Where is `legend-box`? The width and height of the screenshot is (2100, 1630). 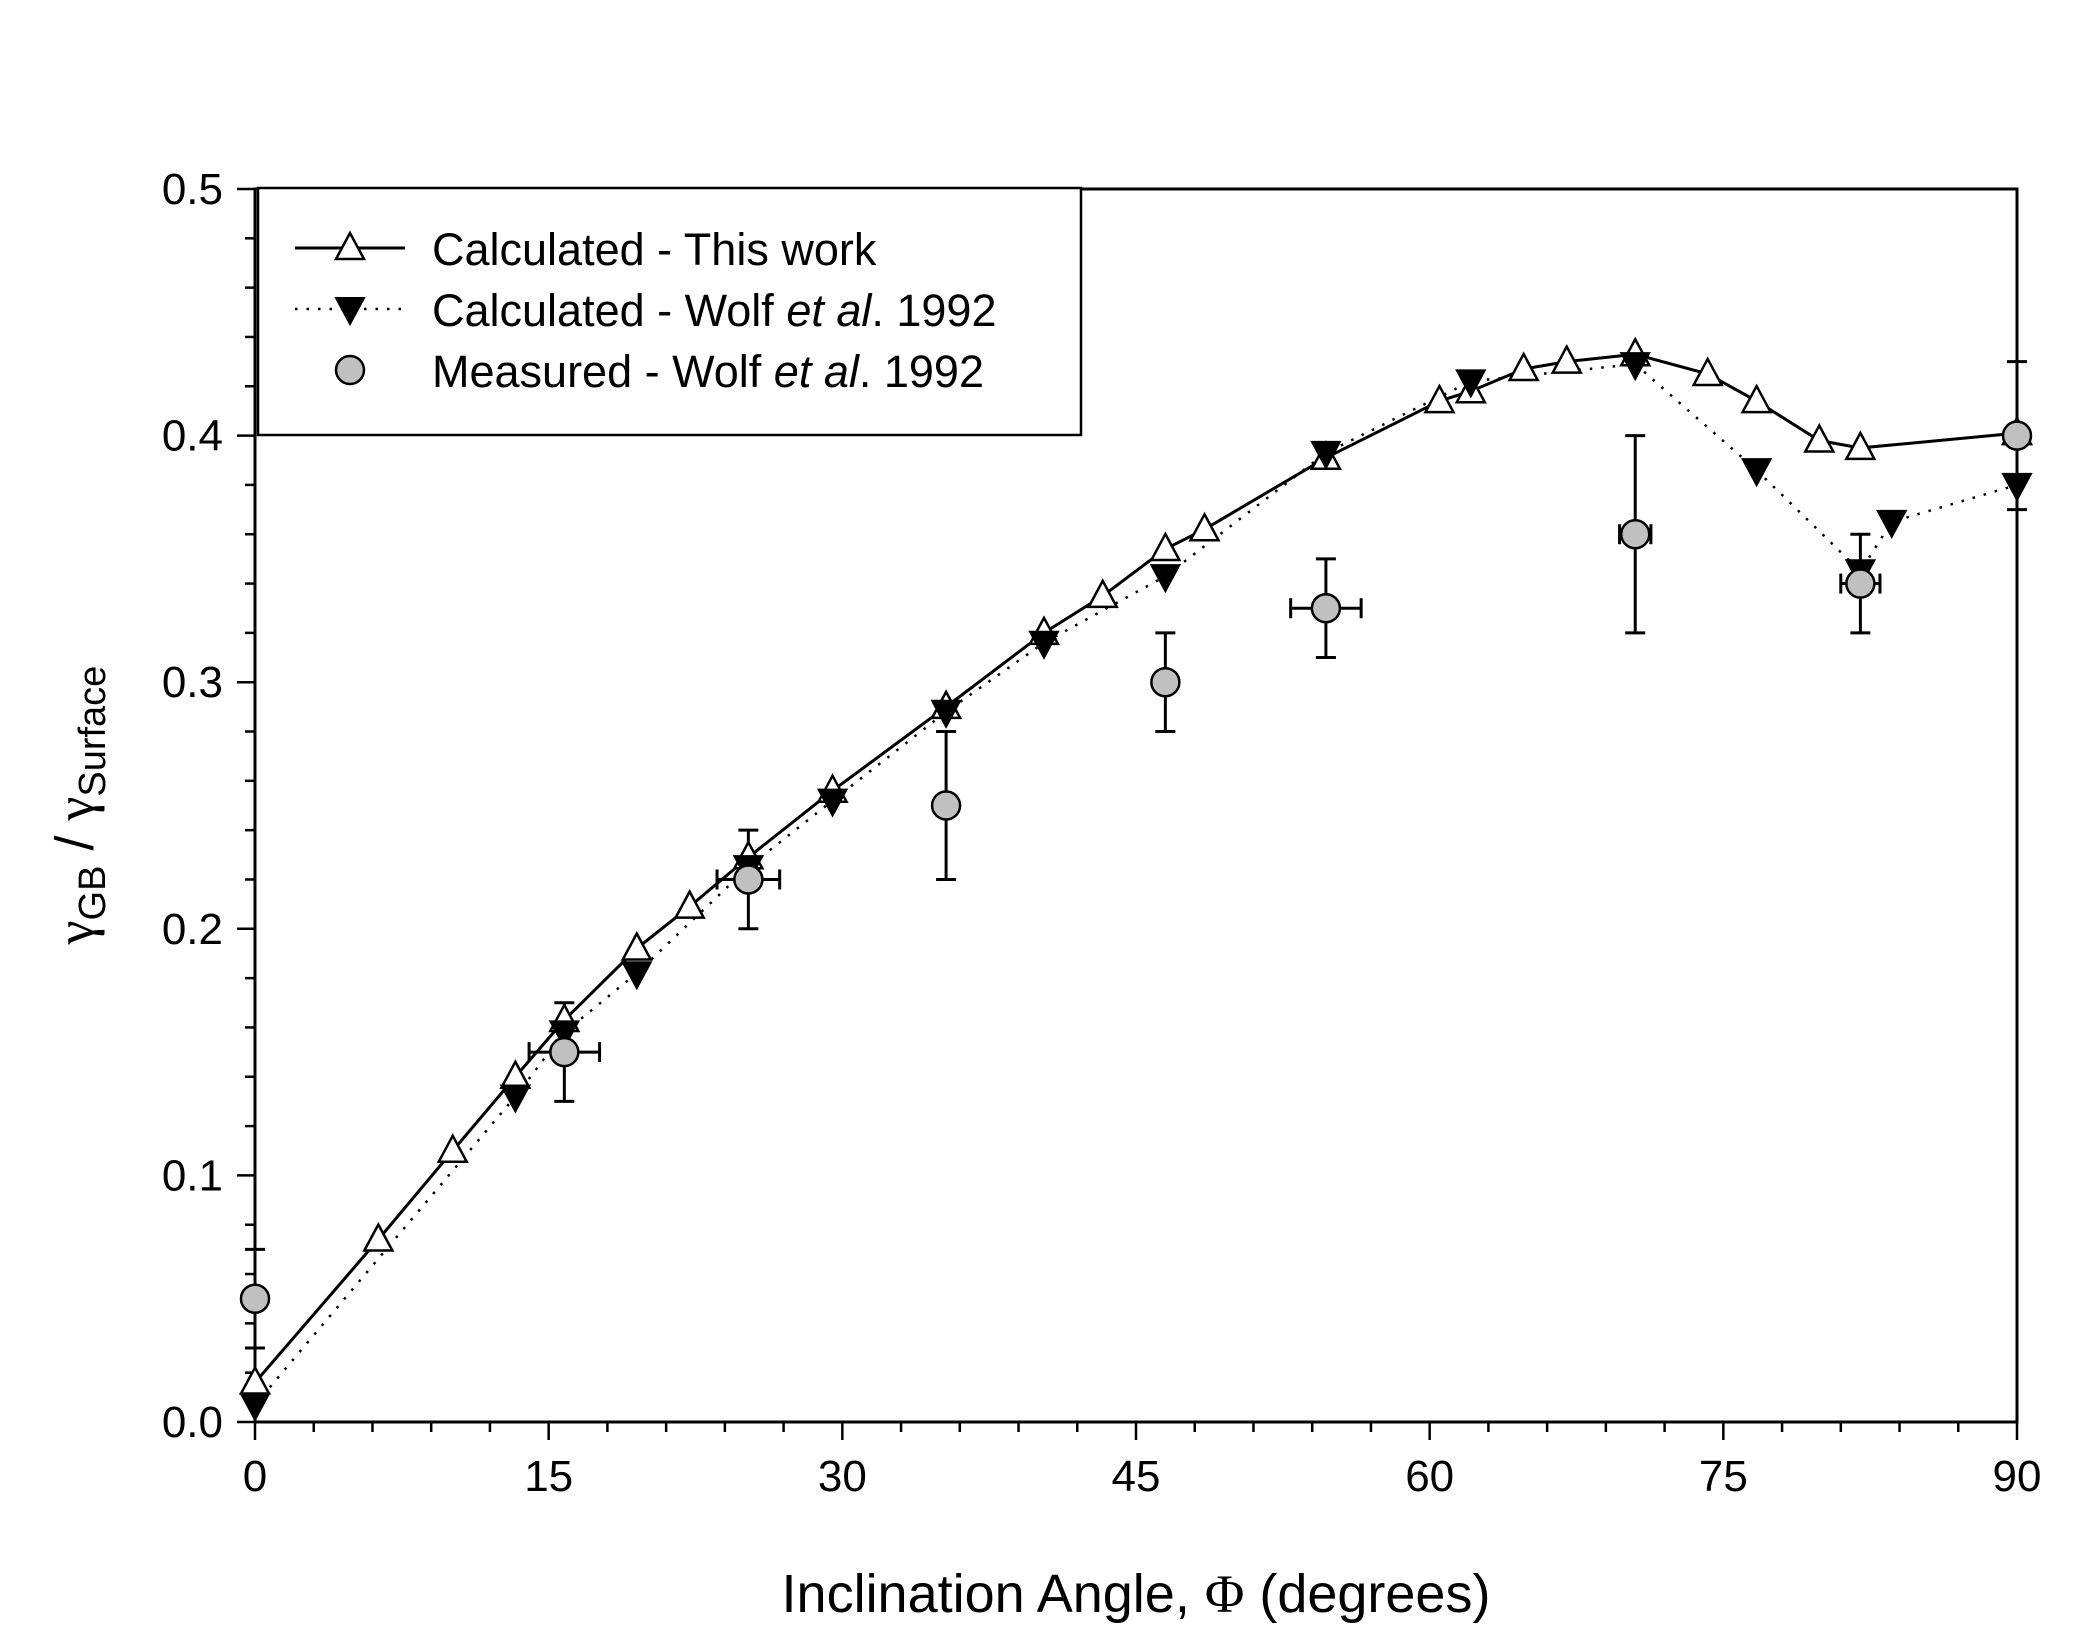
legend-box is located at coordinates (669, 311).